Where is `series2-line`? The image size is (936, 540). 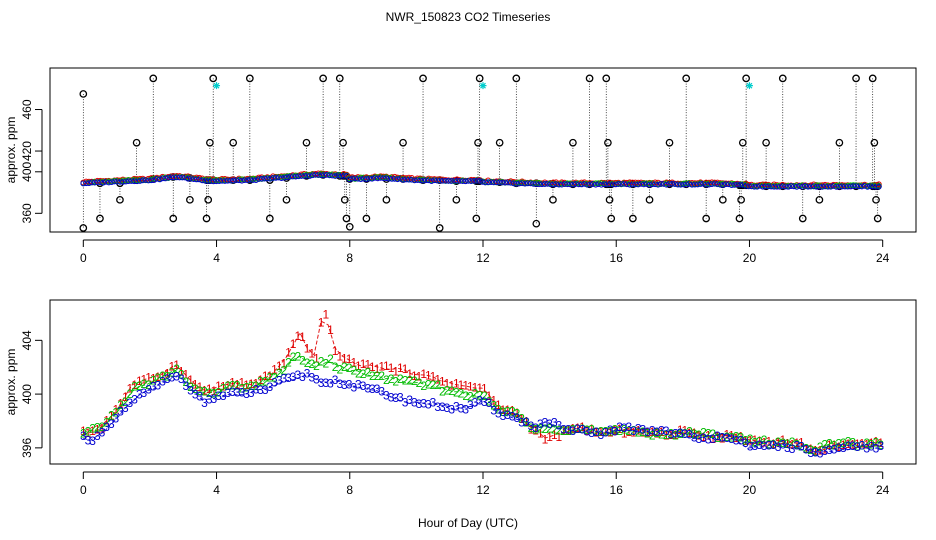 series2-line is located at coordinates (482, 402).